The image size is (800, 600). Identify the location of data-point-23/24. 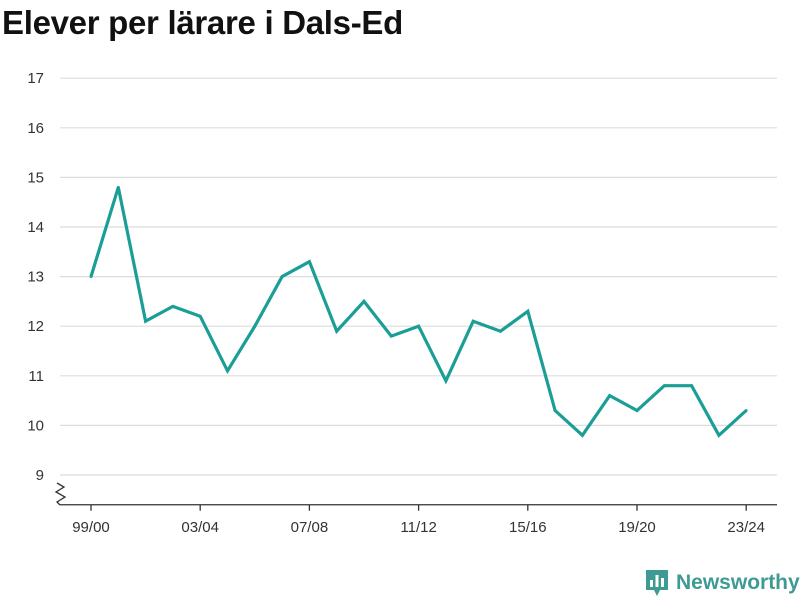
(746, 410).